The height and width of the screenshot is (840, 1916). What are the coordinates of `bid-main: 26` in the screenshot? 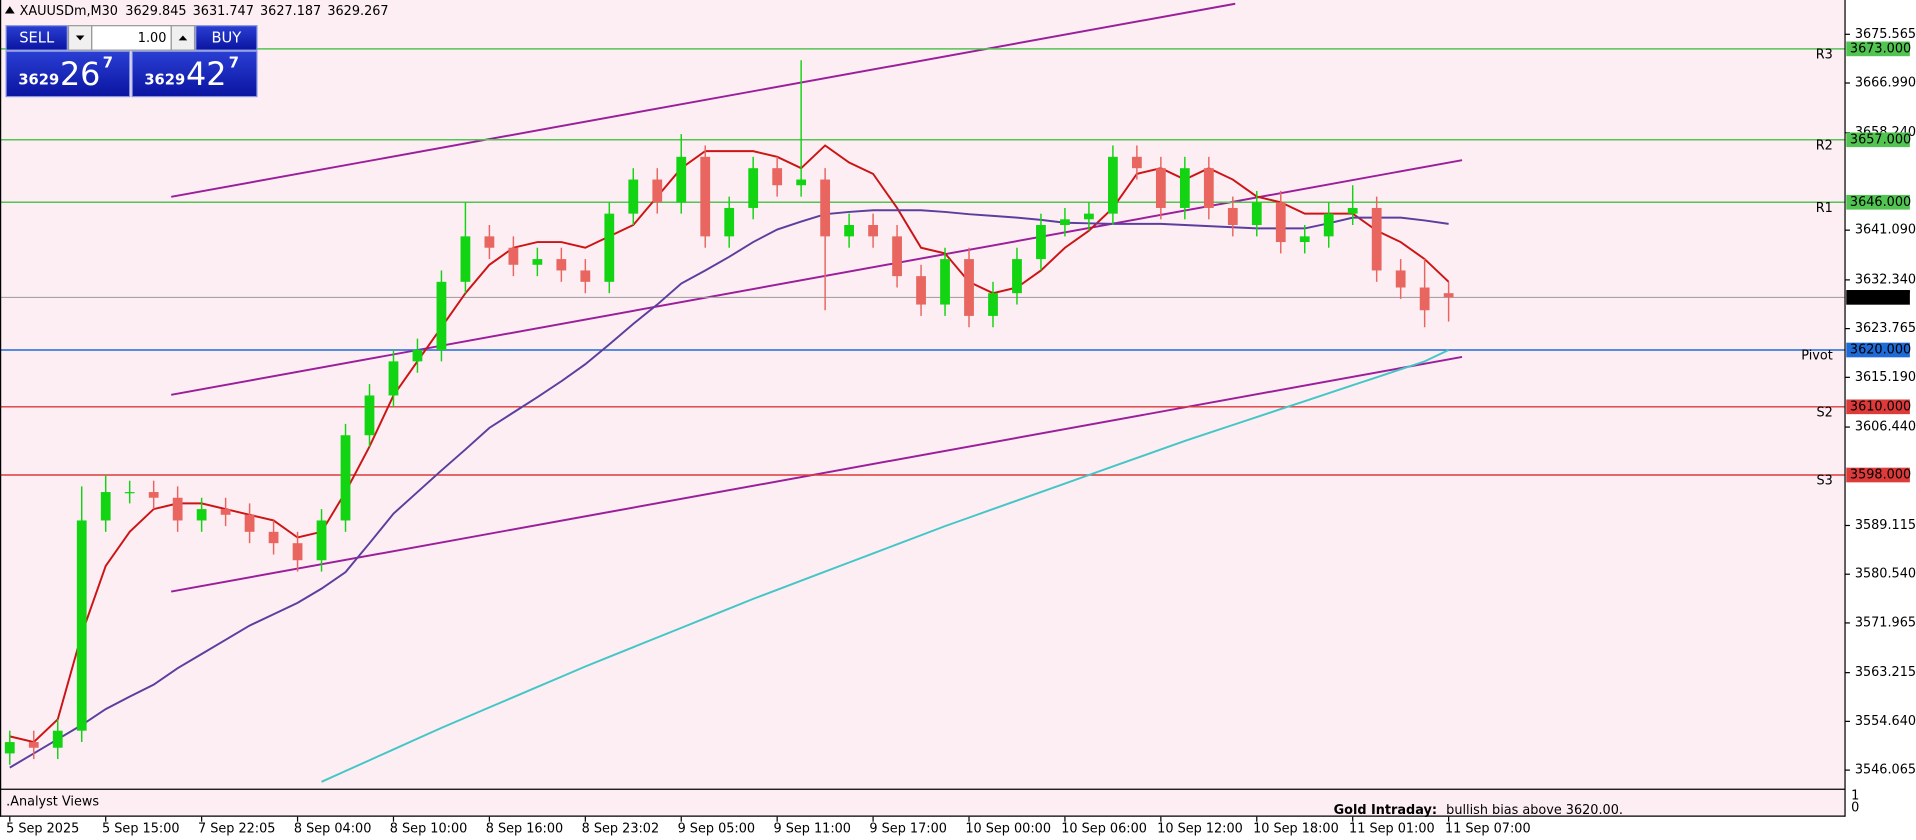 It's located at (80, 74).